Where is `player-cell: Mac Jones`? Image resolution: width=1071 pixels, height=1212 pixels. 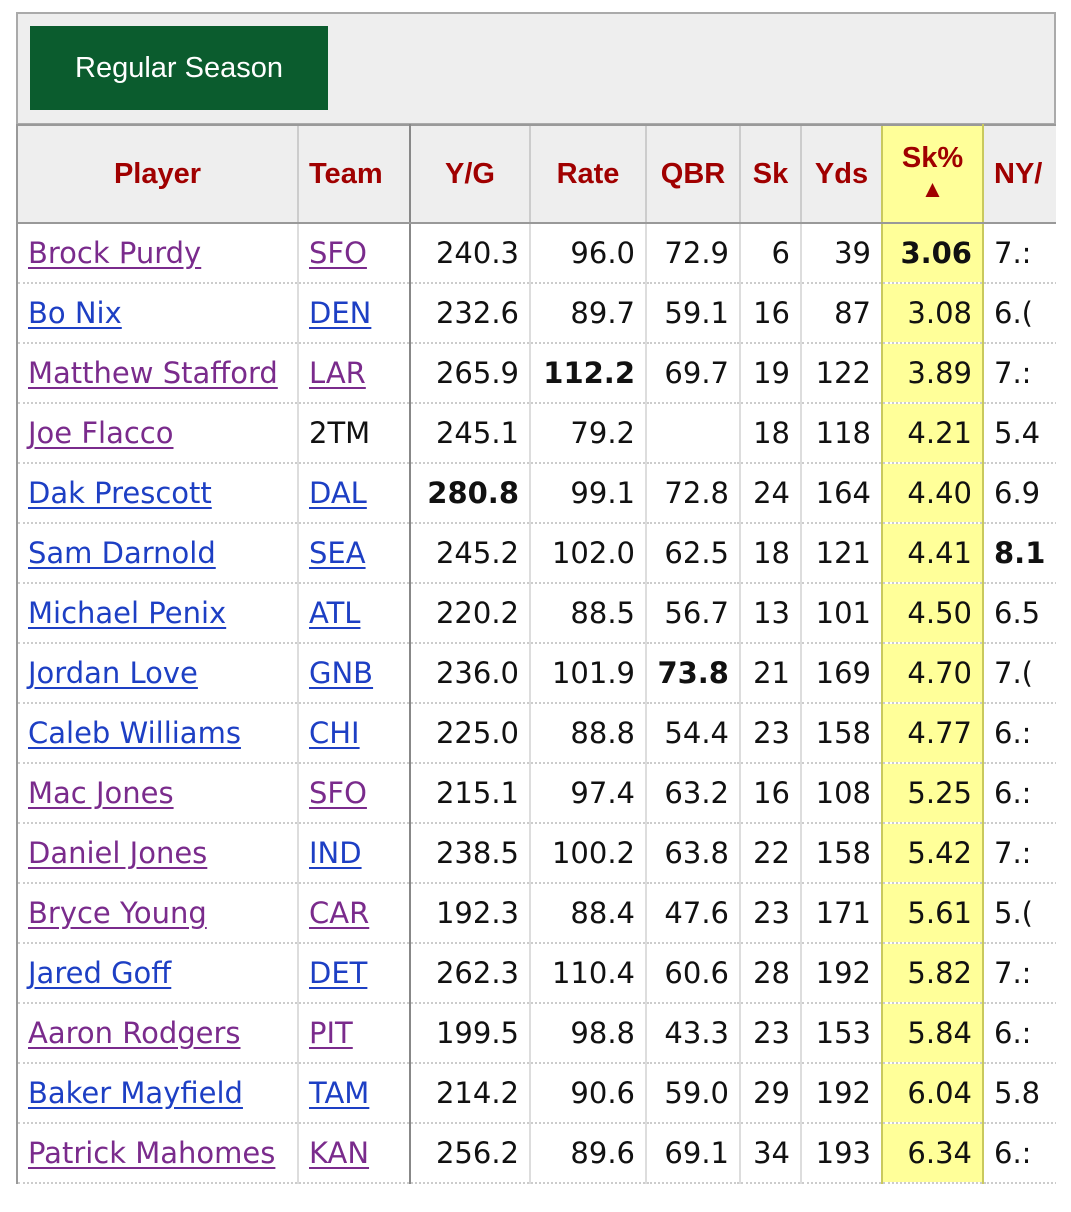 player-cell: Mac Jones is located at coordinates (157, 793).